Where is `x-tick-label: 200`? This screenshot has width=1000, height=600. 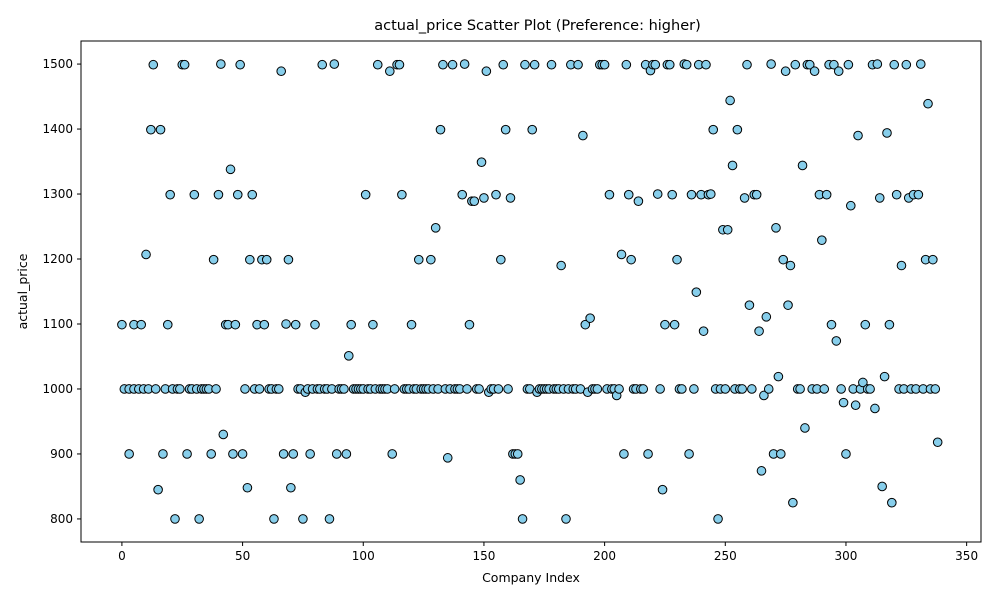
x-tick-label: 200 is located at coordinates (604, 556).